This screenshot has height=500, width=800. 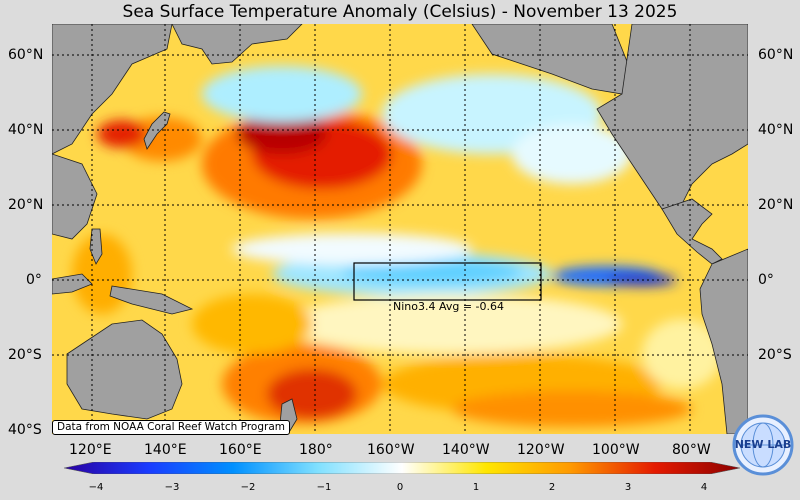 What do you see at coordinates (316, 450) in the screenshot?
I see `lon-label-180: 180°` at bounding box center [316, 450].